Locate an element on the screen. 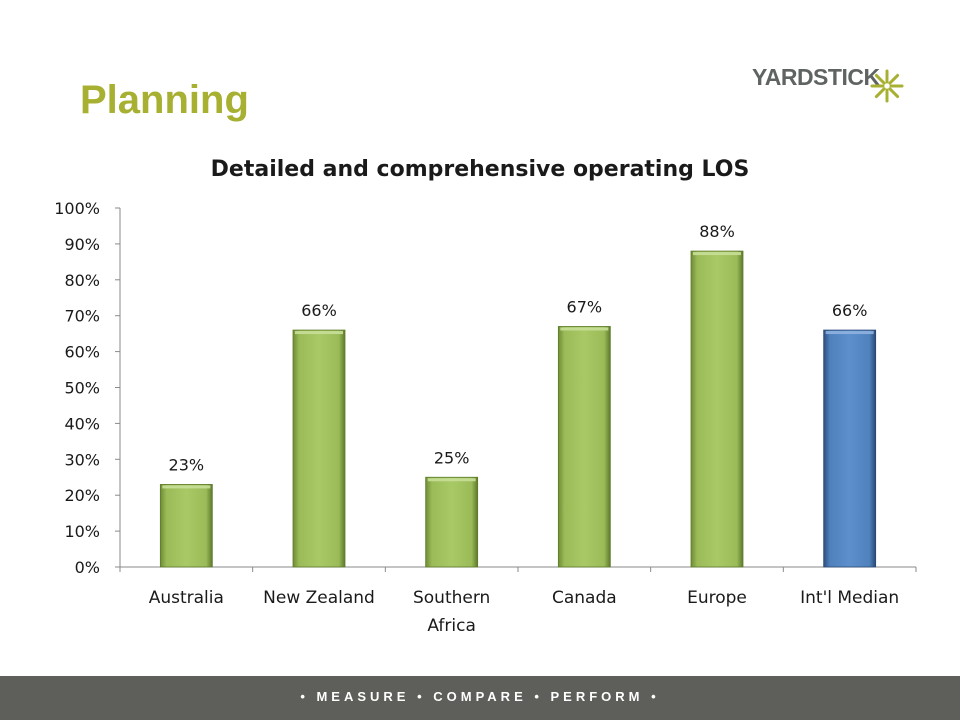 This screenshot has width=960, height=720. footer-tagline: • MEASURE • COMPARE • PERFORM • is located at coordinates (480, 696).